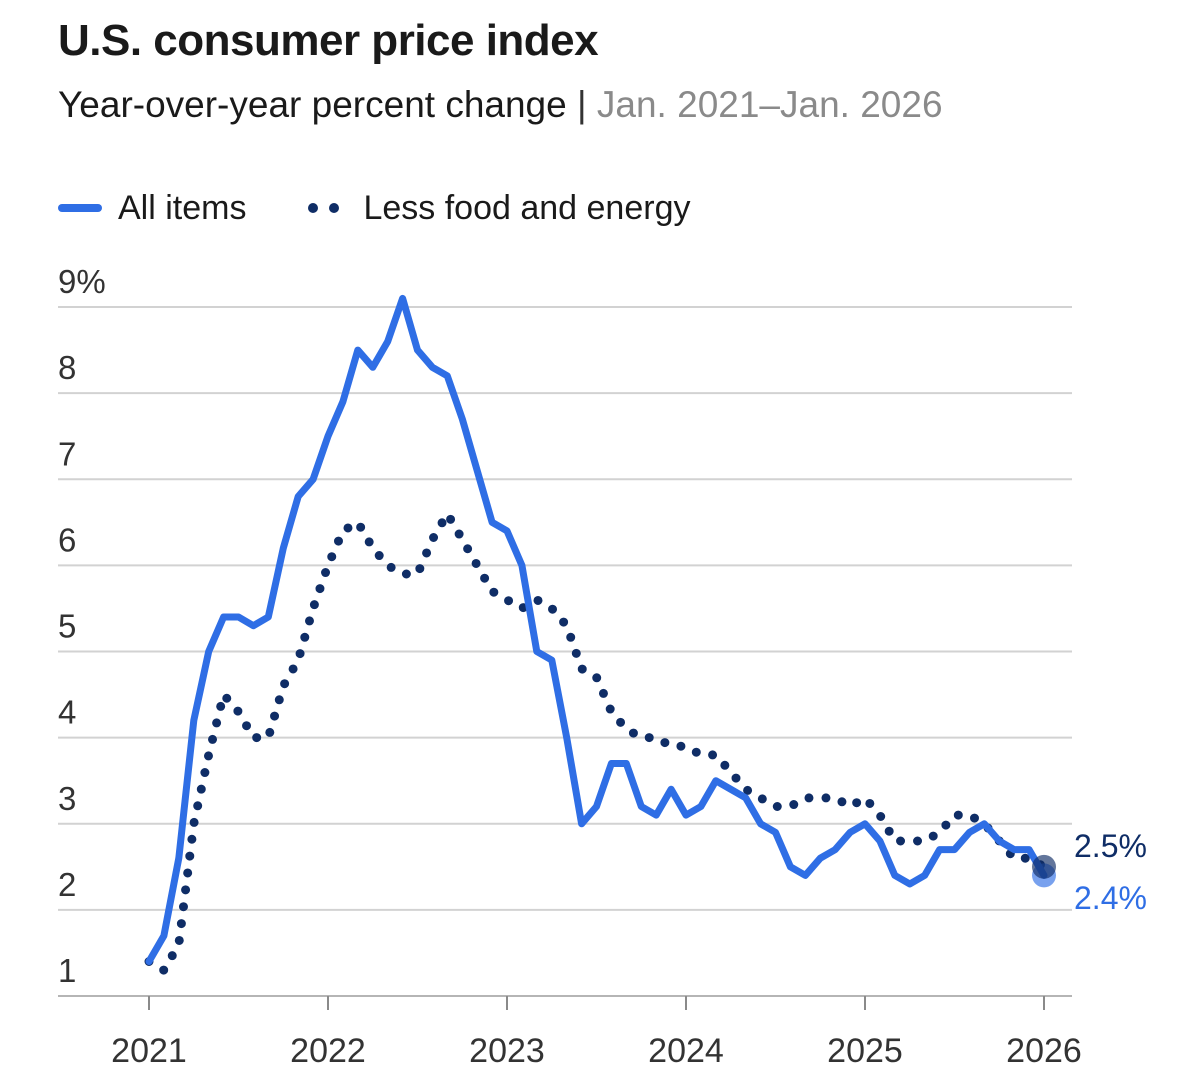 The image size is (1200, 1087). Describe the element at coordinates (182, 207) in the screenshot. I see `legend-label-all-items: All items` at that location.